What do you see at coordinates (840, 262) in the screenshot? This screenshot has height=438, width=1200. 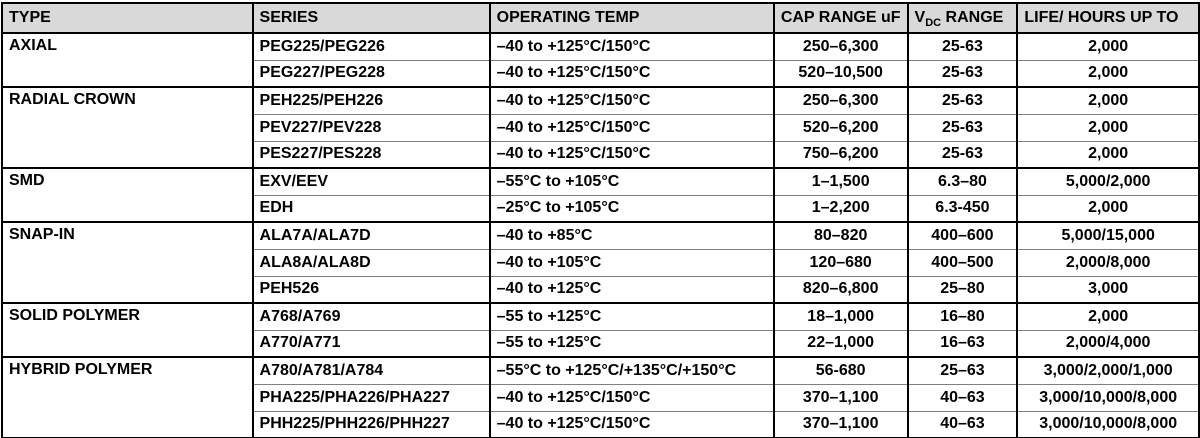 I see `cell-cap: 120–680` at bounding box center [840, 262].